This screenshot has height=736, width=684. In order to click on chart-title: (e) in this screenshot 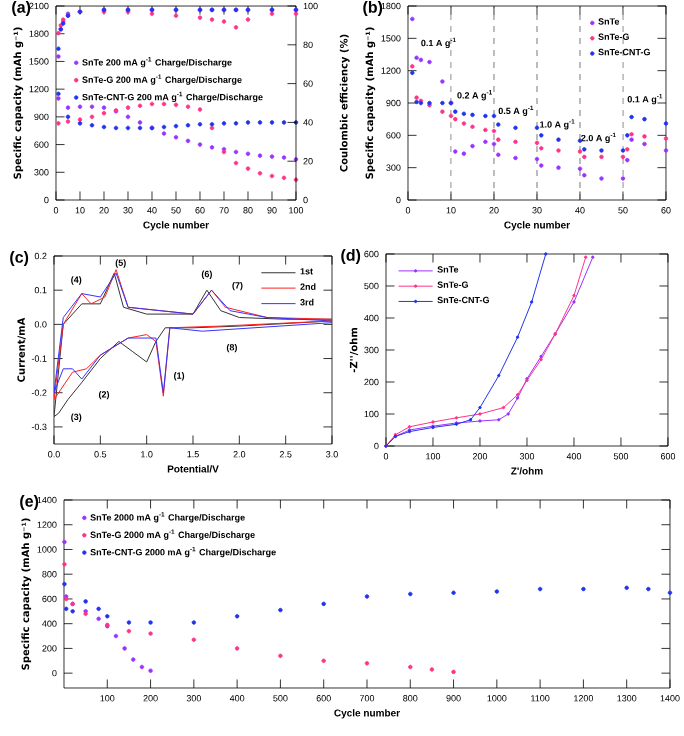, I will do `click(29, 502)`.